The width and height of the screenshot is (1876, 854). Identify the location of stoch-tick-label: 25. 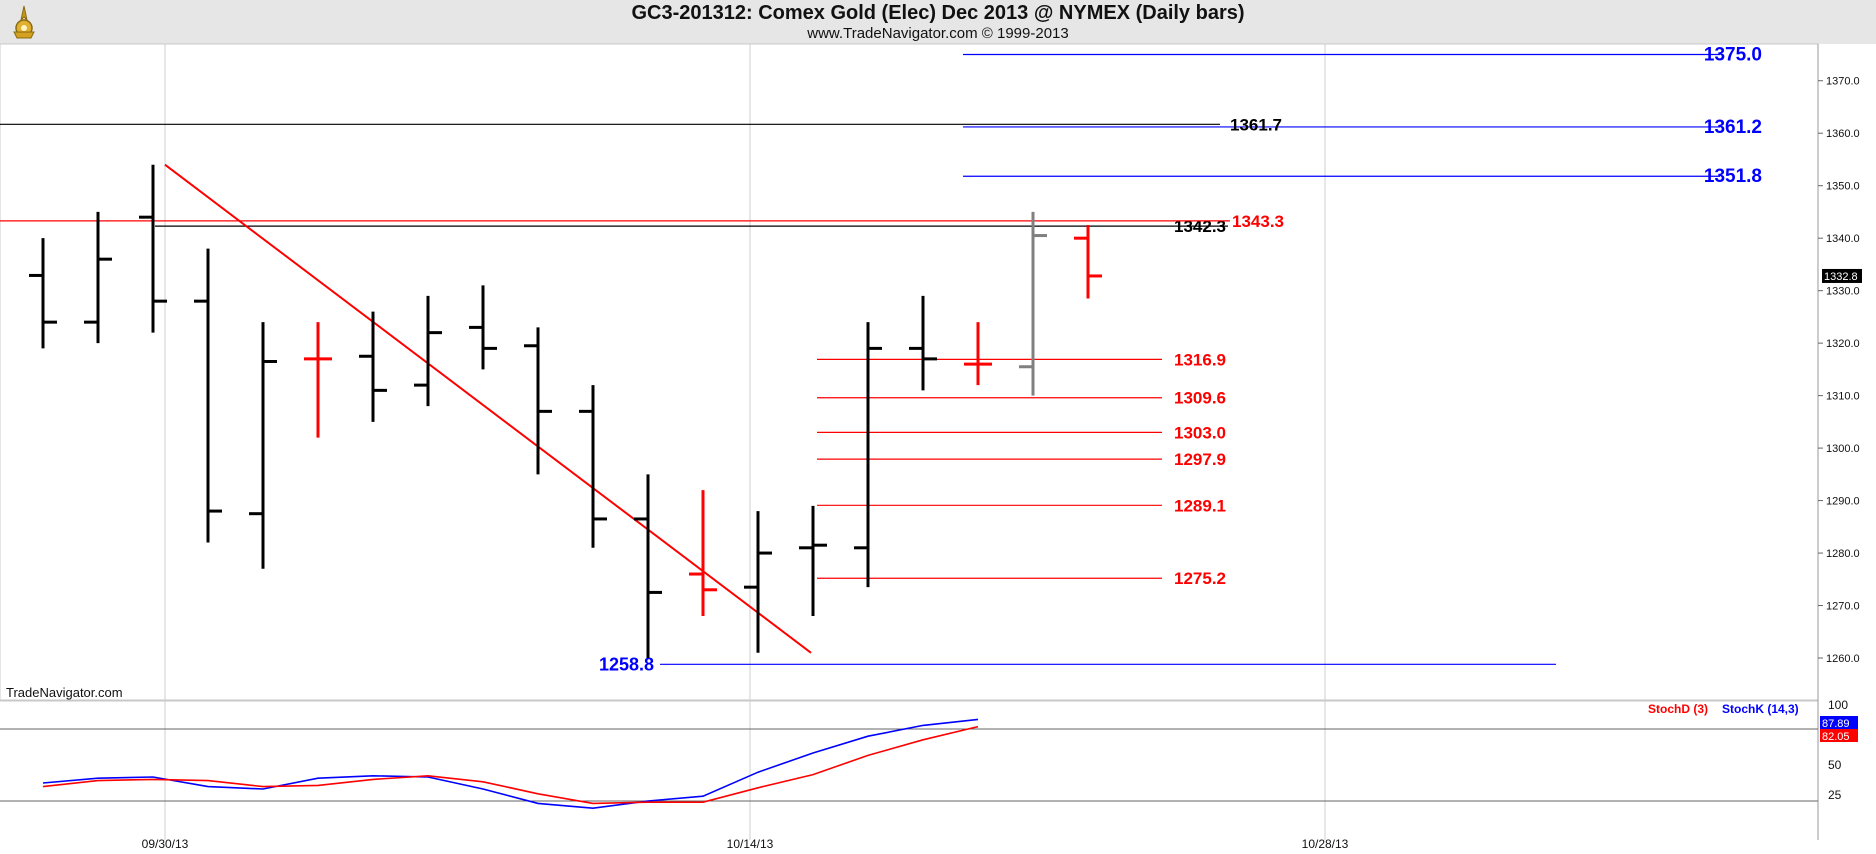
(1835, 795).